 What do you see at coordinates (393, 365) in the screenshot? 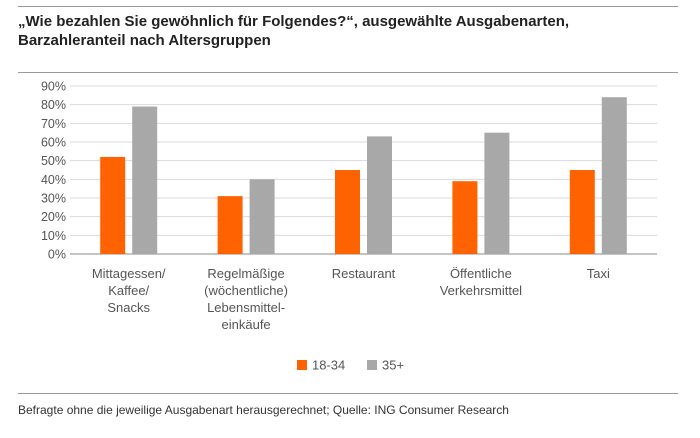
I see `legend-label-35-plus: 35+` at bounding box center [393, 365].